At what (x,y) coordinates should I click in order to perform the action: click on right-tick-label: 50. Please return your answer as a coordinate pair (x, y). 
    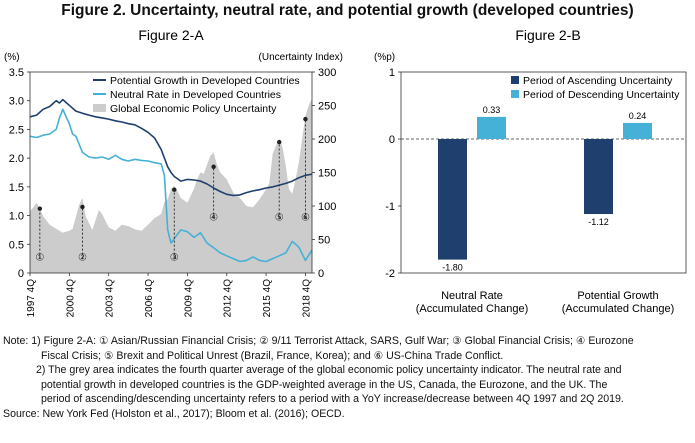
    Looking at the image, I should click on (324, 241).